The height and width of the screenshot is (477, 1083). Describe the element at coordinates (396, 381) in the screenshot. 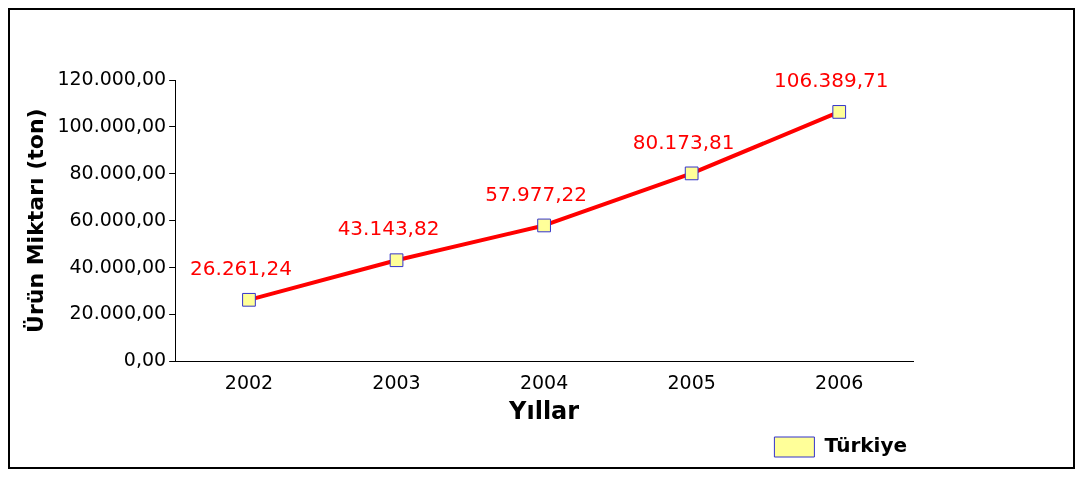

I see `x-tick-label: 2003` at that location.